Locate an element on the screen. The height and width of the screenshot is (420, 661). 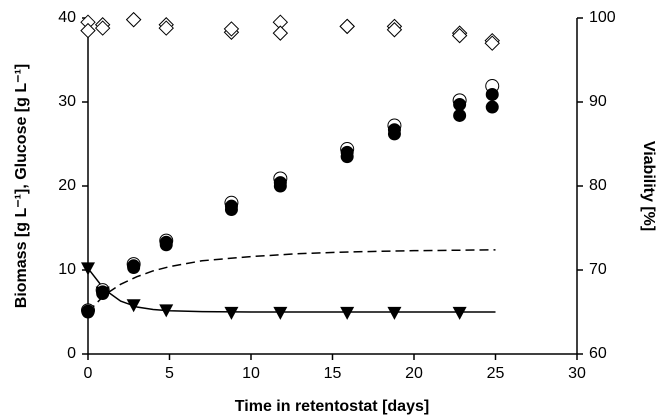
y2-tick-label: 60 is located at coordinates (598, 353).